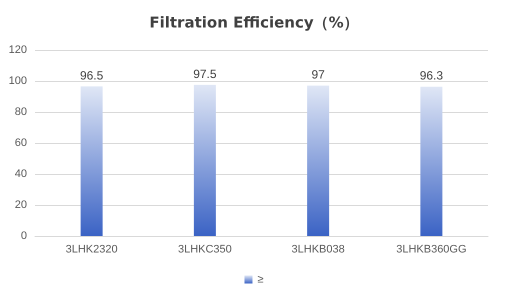 The width and height of the screenshot is (508, 298). I want to click on y-tick-label: 120, so click(17, 50).